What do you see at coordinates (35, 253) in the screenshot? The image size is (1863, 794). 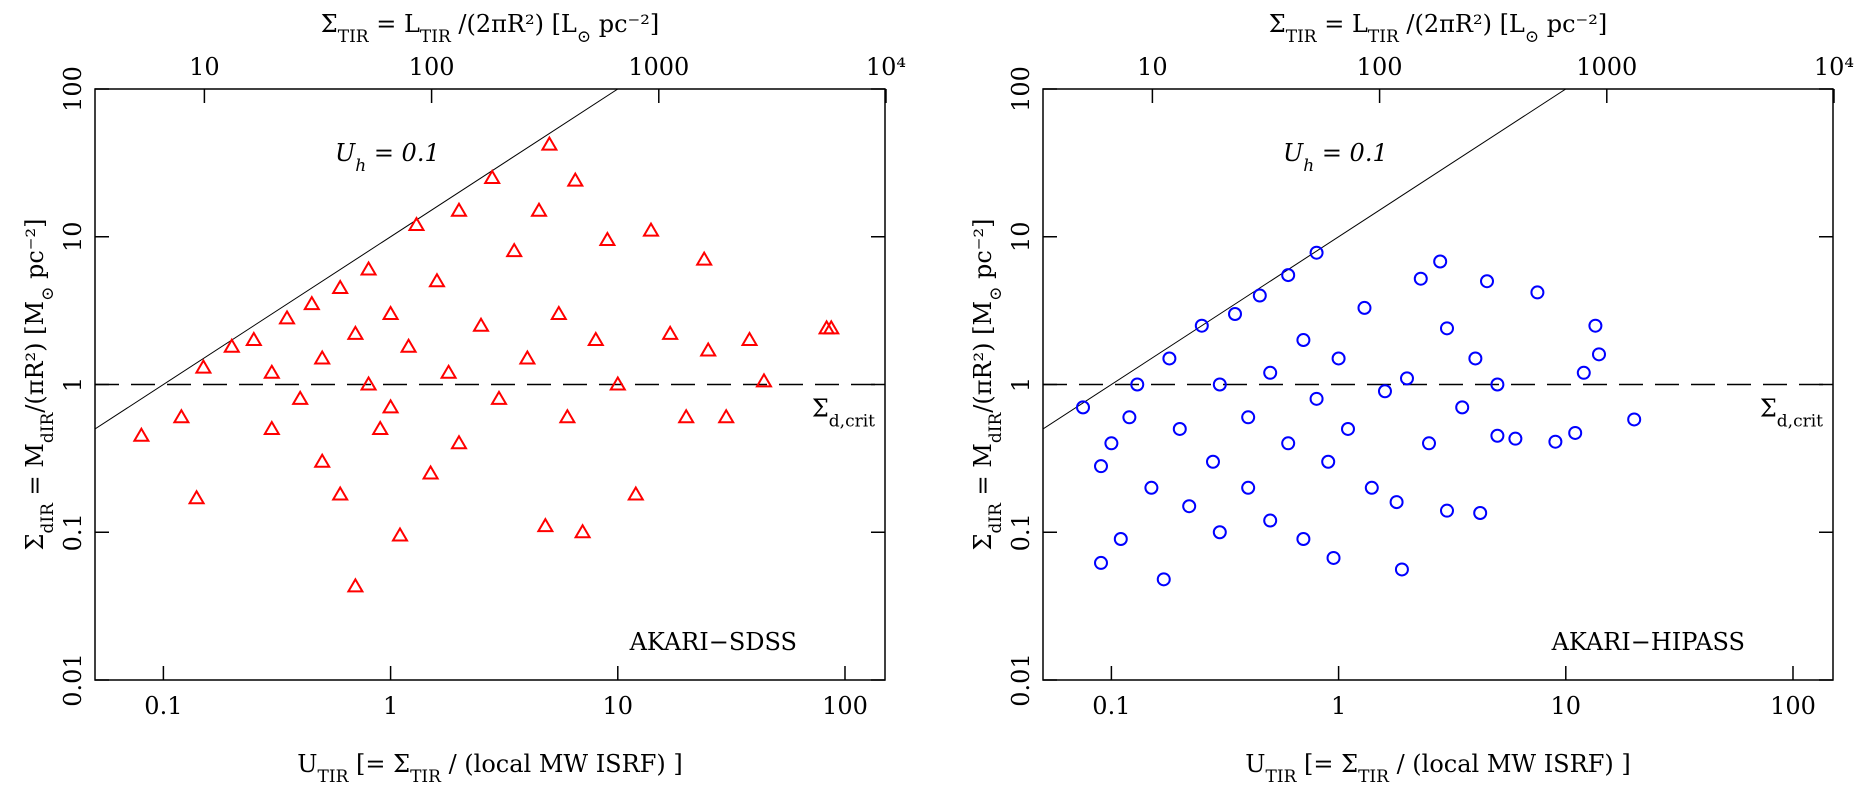 I see `y-axis-label-part: pc⁻²]` at bounding box center [35, 253].